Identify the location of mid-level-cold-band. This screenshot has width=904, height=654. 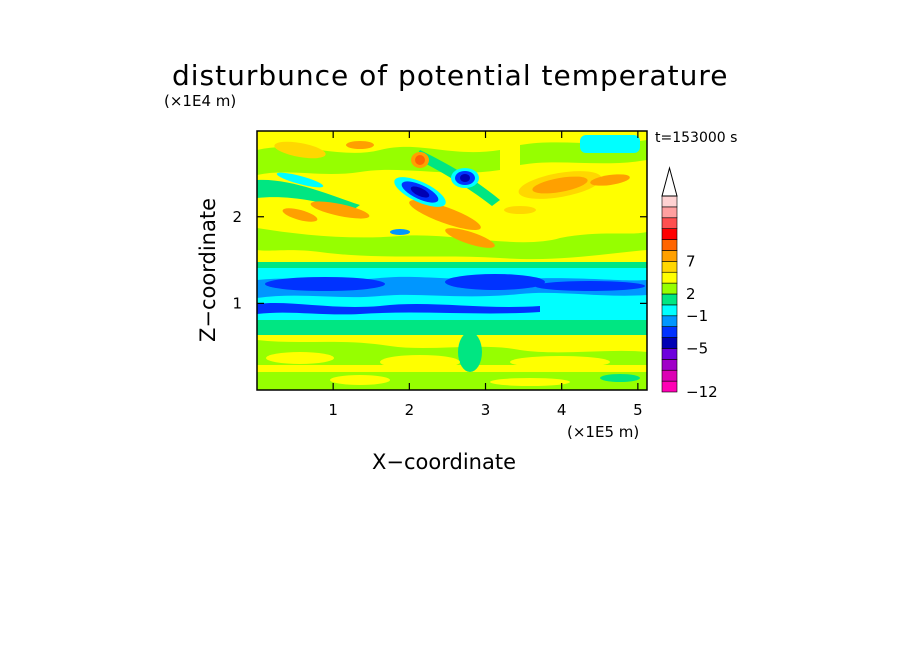
(452, 301).